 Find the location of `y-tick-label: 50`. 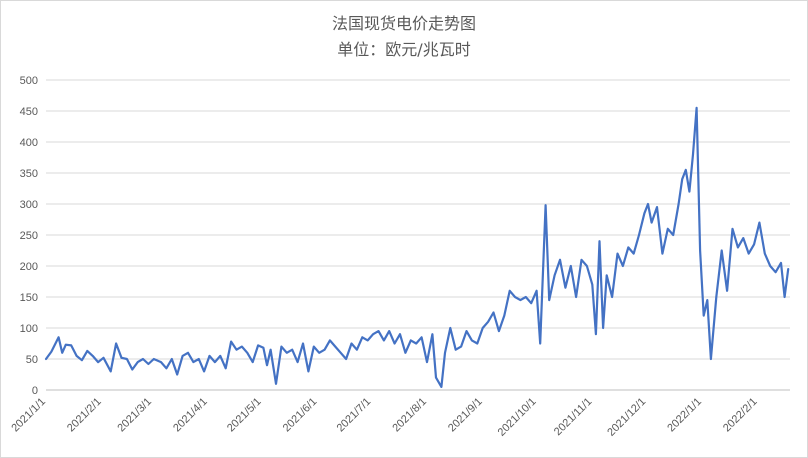

y-tick-label: 50 is located at coordinates (32, 360).